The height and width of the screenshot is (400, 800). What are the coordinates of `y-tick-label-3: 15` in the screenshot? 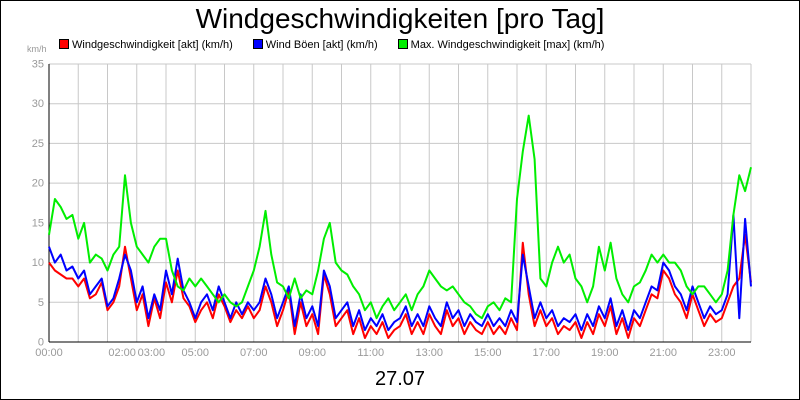 It's located at (38, 223).